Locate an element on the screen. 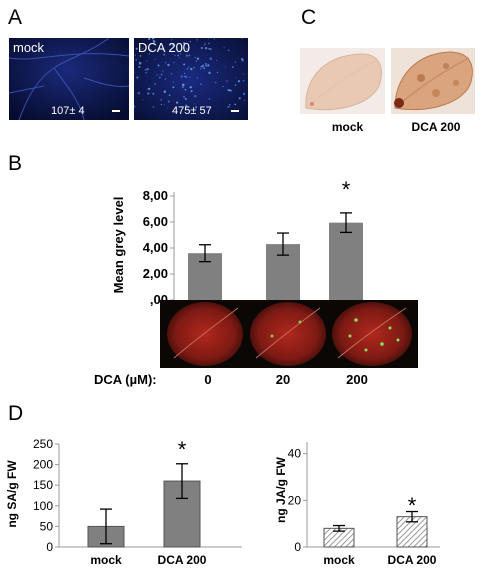 This screenshot has width=494, height=572. micrograph-mock-veins is located at coordinates (69, 79).